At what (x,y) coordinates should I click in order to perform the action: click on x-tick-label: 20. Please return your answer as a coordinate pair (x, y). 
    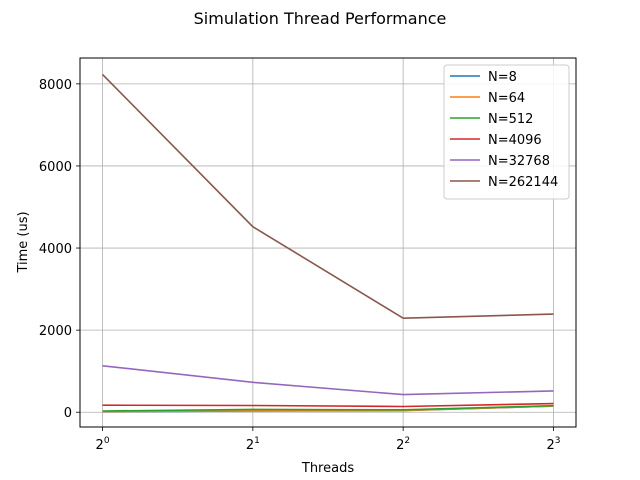
    Looking at the image, I should click on (103, 444).